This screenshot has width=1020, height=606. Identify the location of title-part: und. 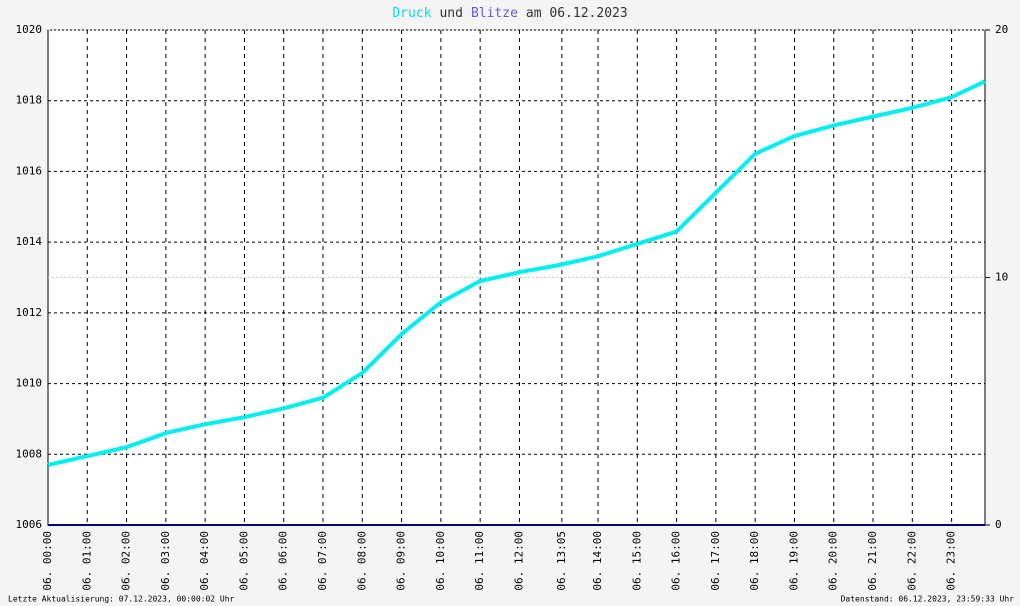
(450, 13).